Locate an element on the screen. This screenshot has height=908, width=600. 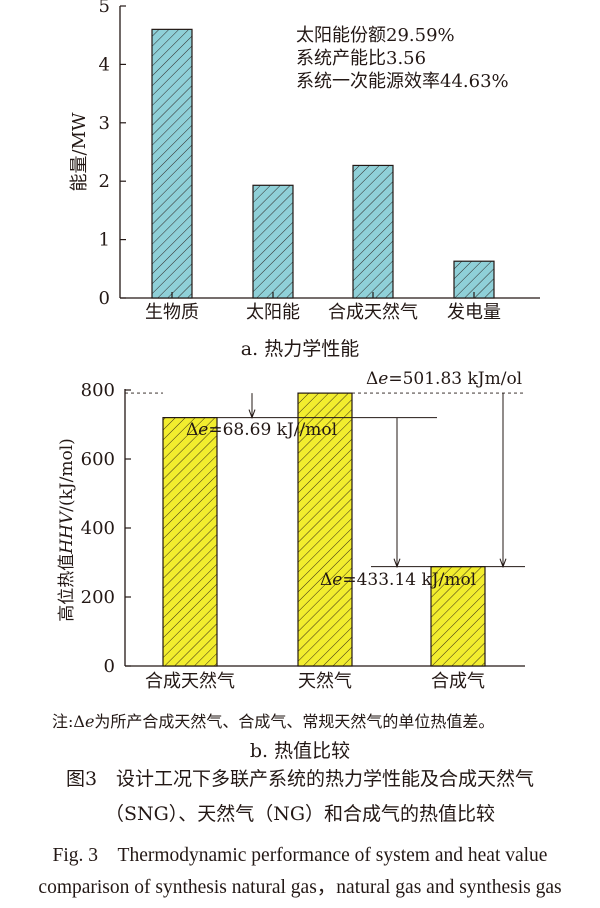
y-tick-label: 200 is located at coordinates (98, 597).